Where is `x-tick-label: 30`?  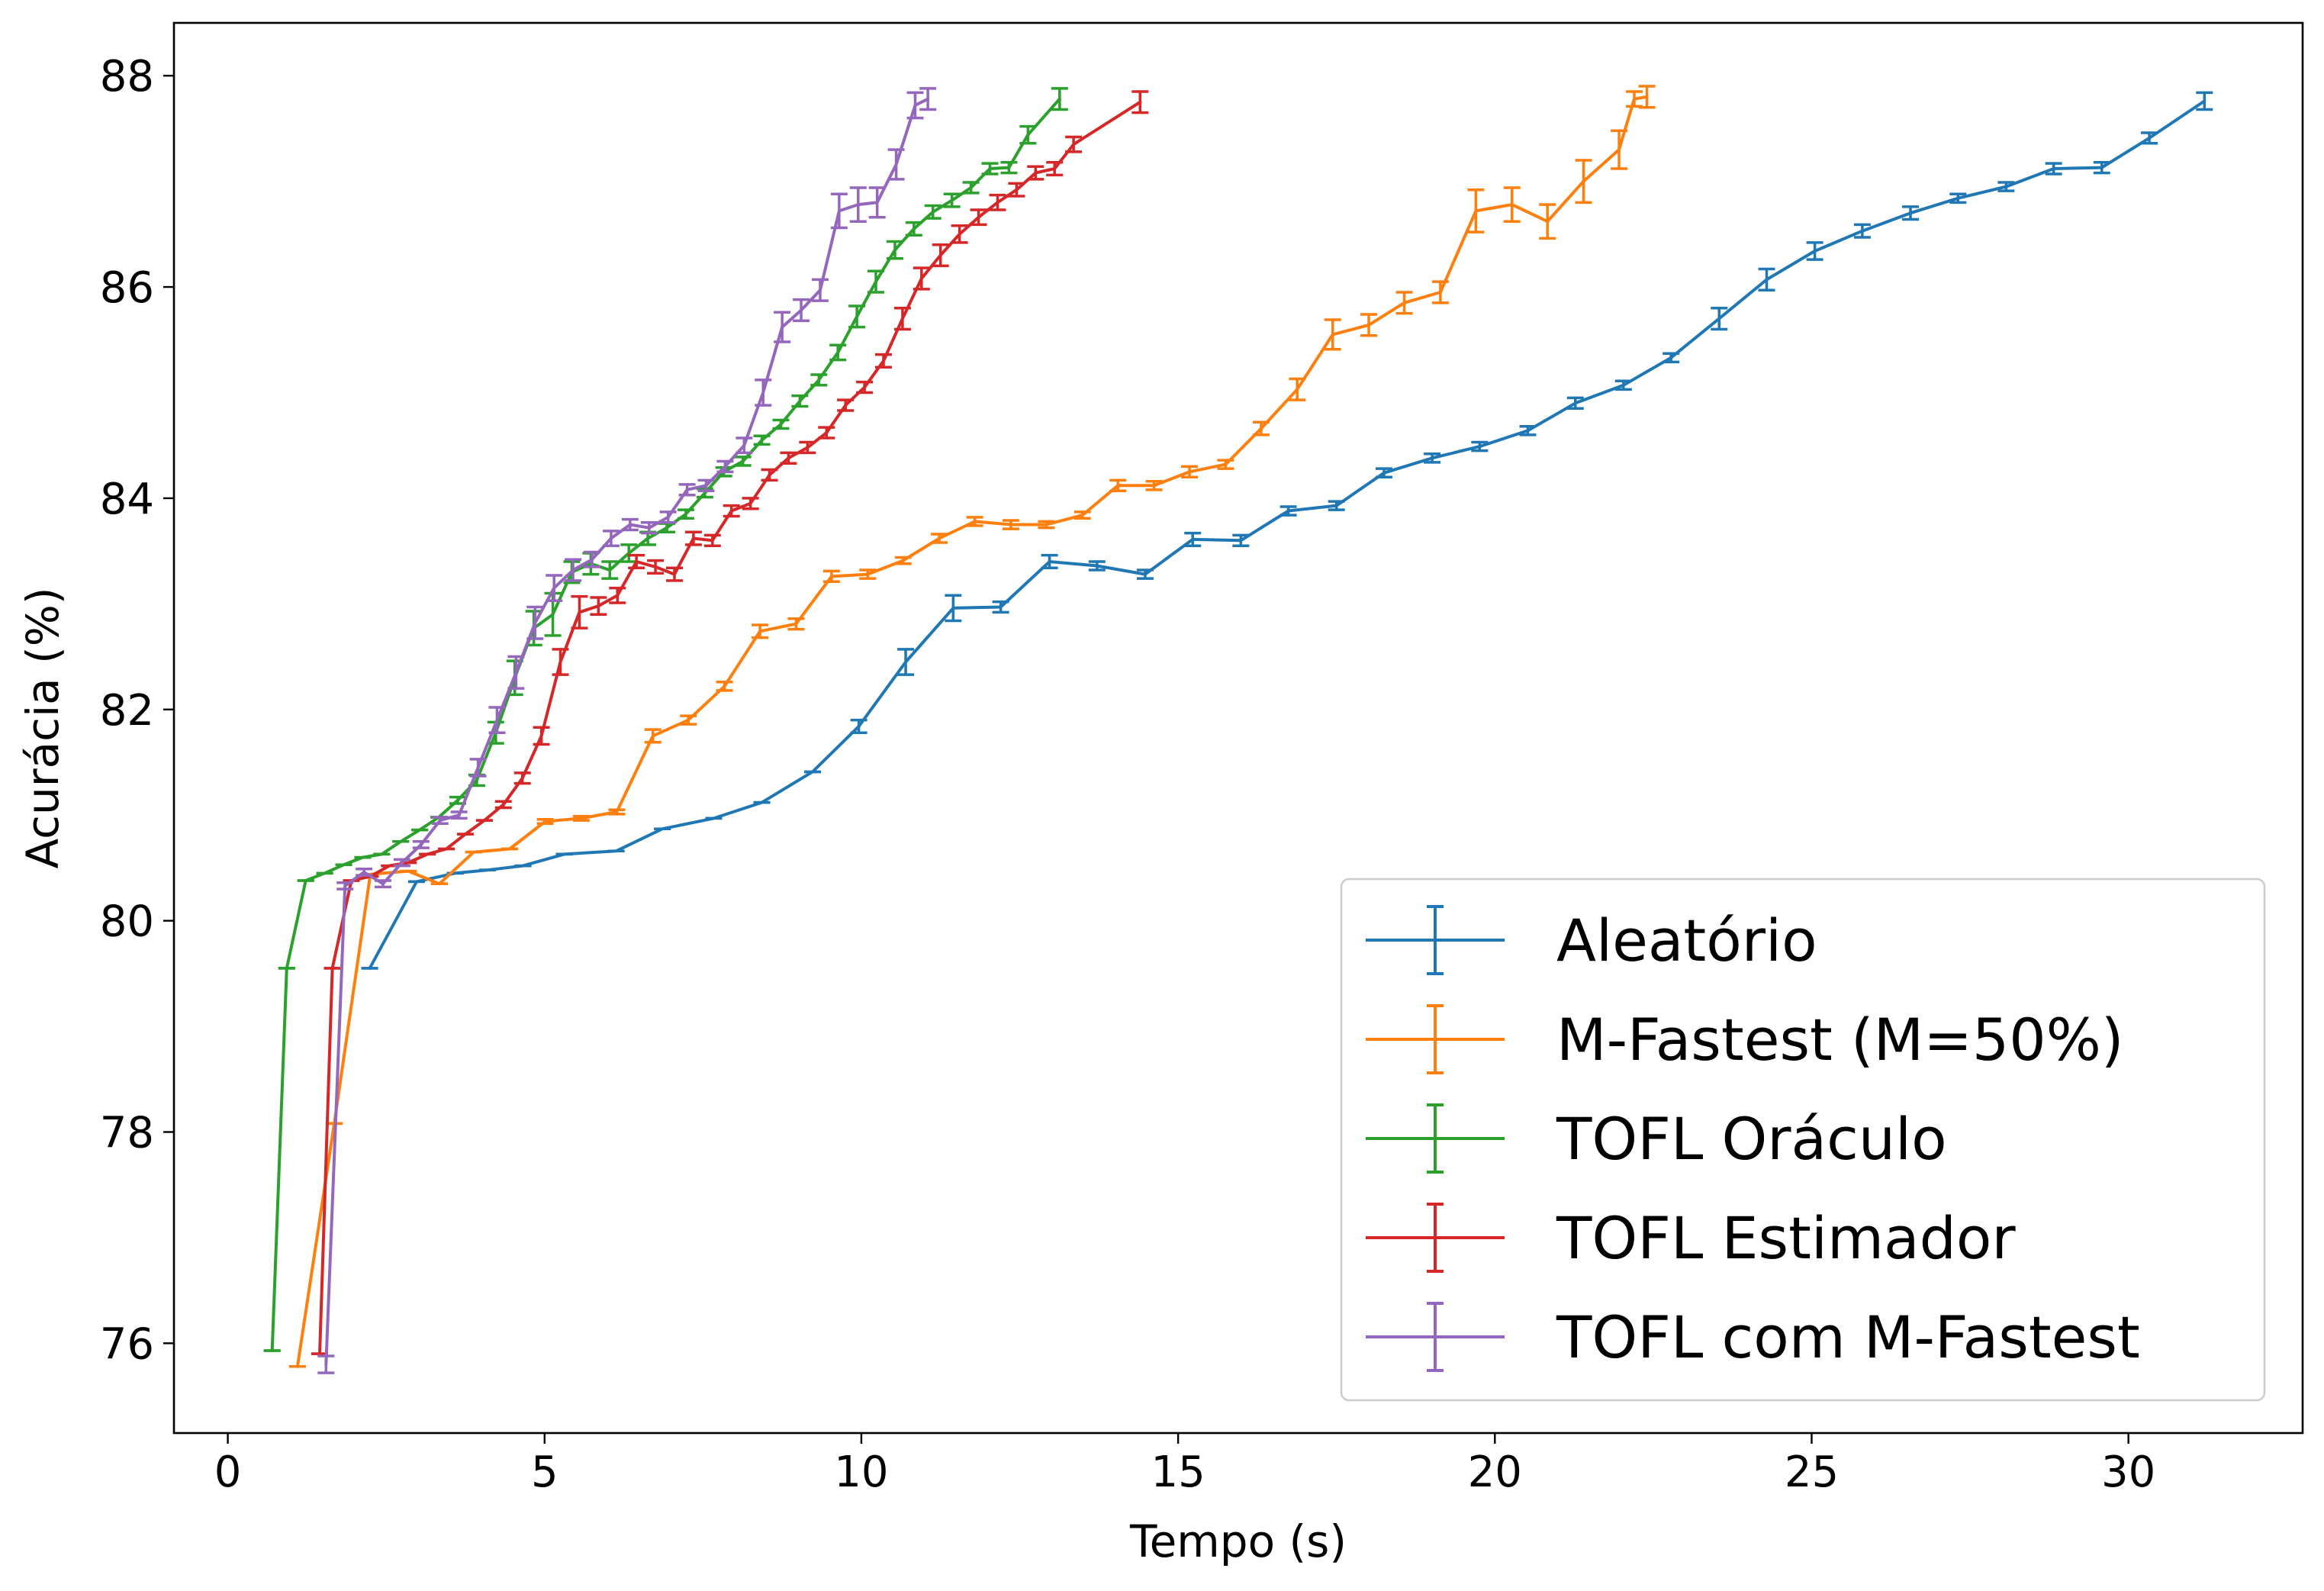
x-tick-label: 30 is located at coordinates (2128, 1472).